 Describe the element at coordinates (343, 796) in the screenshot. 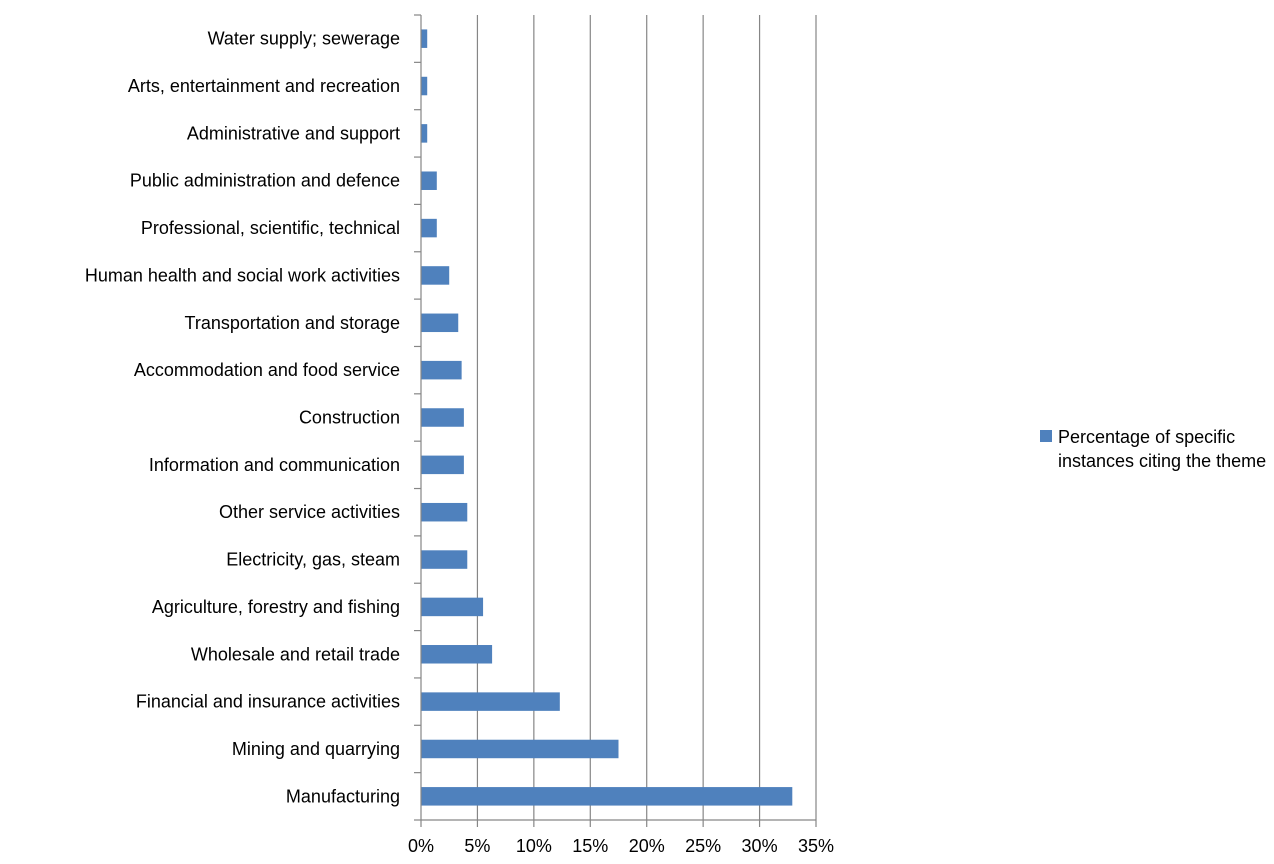

I see `category-label: Manufacturing` at that location.